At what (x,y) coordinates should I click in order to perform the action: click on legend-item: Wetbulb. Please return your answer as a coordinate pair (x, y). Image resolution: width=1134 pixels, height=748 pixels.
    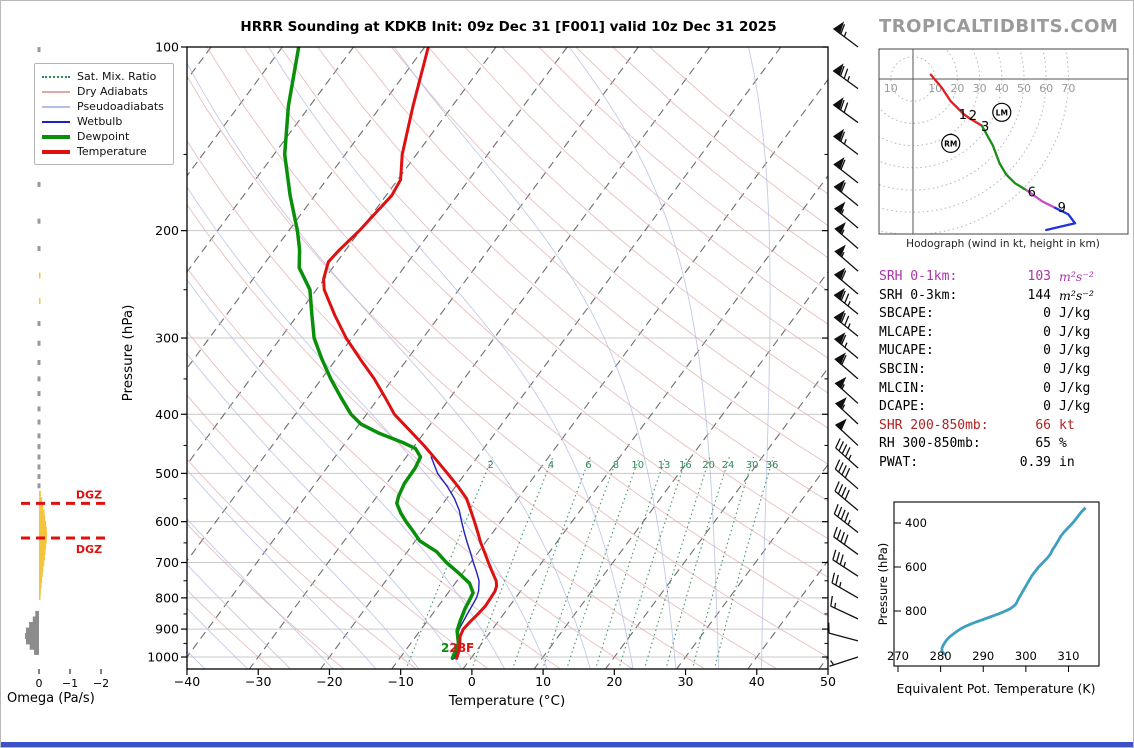
    Looking at the image, I should click on (103, 121).